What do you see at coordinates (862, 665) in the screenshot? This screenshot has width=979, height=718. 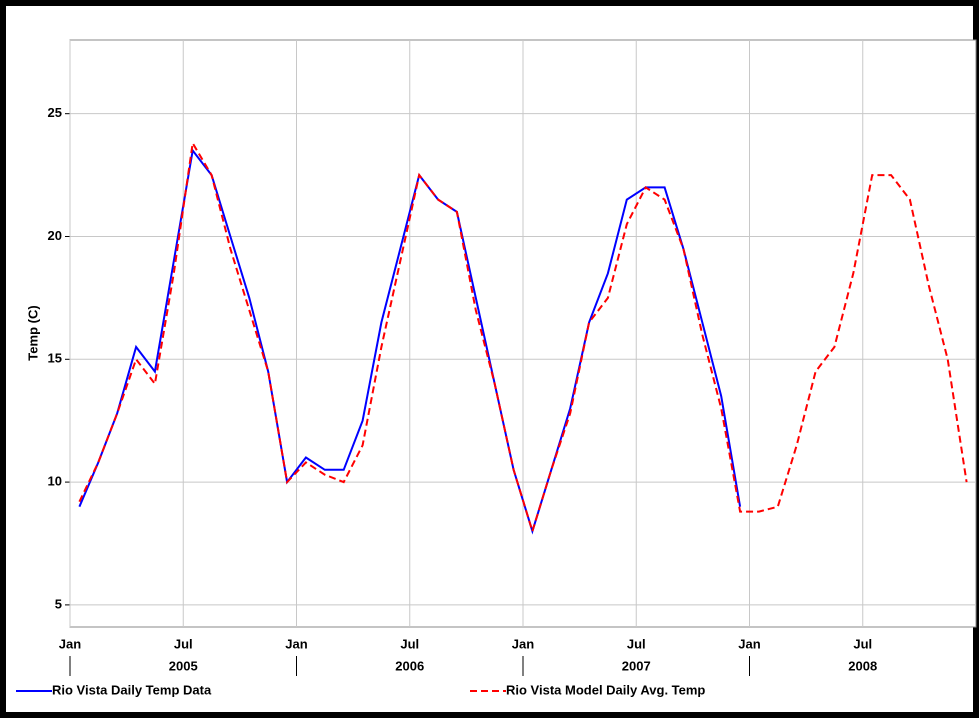 I see `year-label: 2008` at bounding box center [862, 665].